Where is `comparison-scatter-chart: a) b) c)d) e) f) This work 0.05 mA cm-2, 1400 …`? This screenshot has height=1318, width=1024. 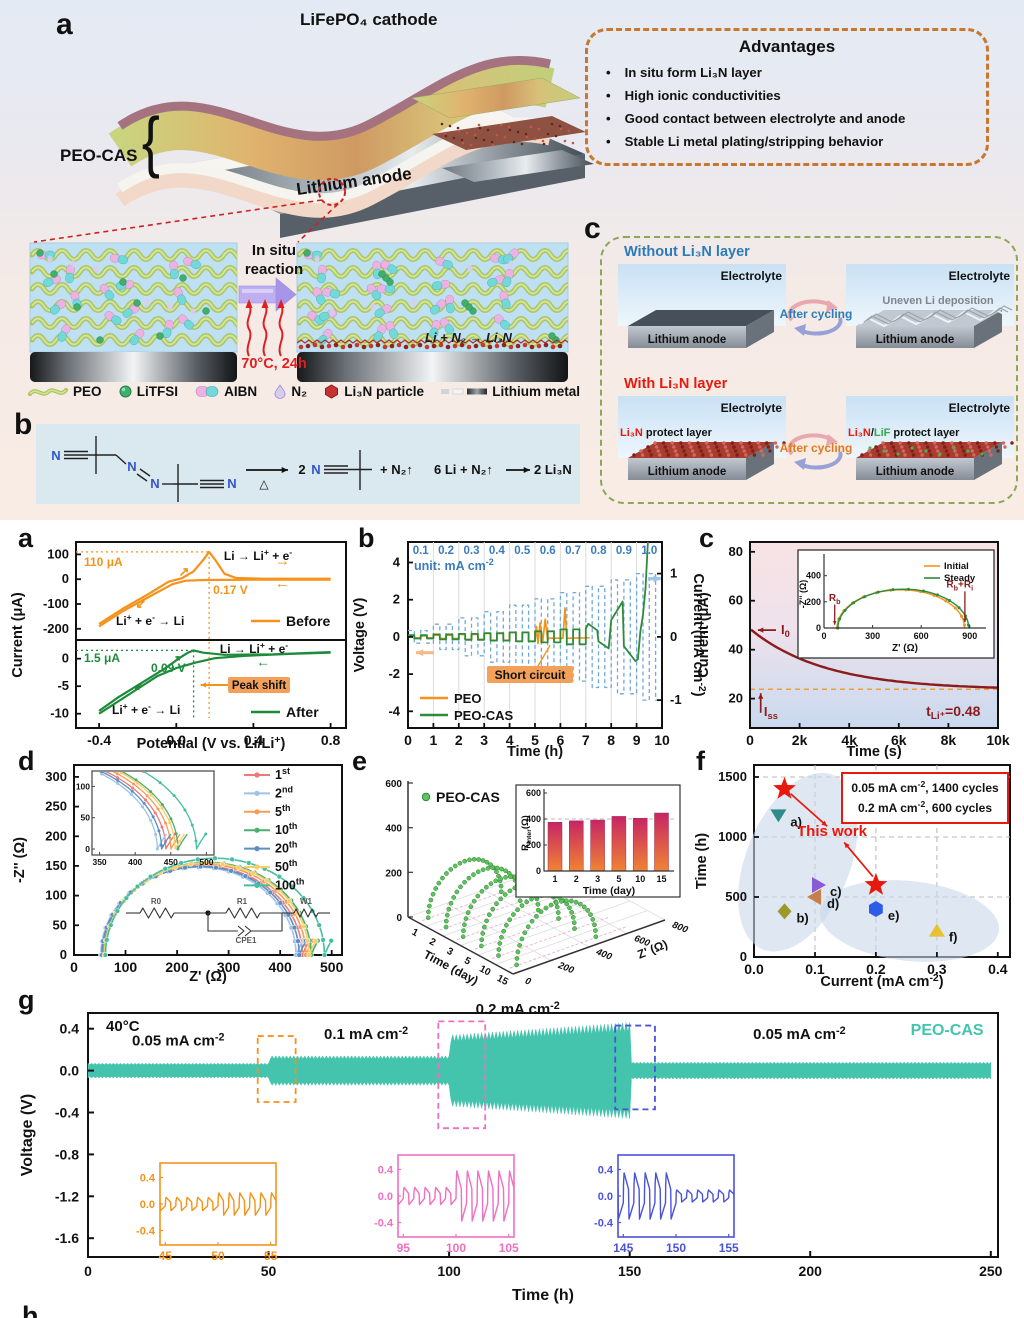
comparison-scatter-chart: a) b) c)d) e) f) This work 0.05 mA cm-2, 1400 … is located at coordinates (852, 877).